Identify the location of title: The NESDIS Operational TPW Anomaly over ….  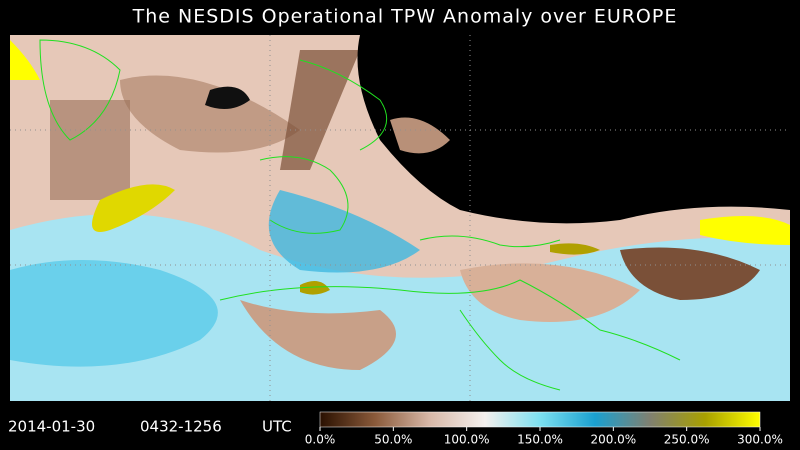
(405, 17).